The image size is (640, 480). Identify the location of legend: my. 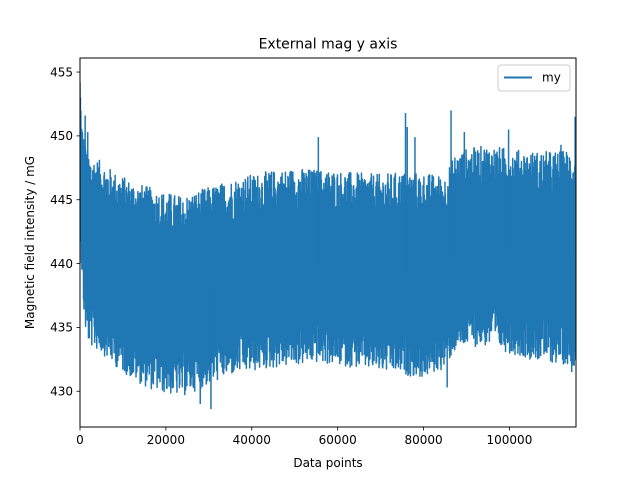
(534, 78).